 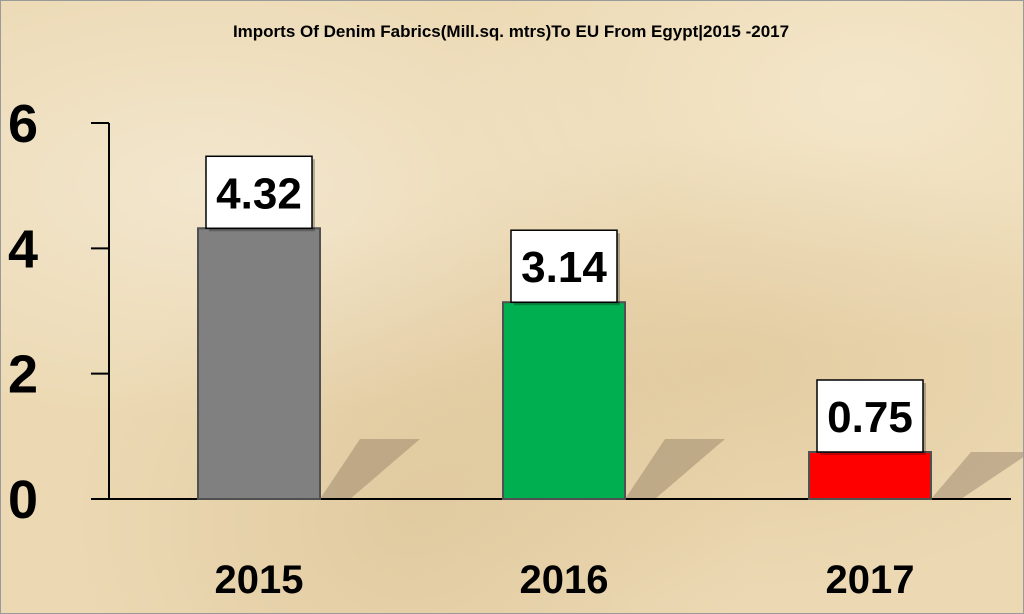 What do you see at coordinates (564, 400) in the screenshot?
I see `bar-2016` at bounding box center [564, 400].